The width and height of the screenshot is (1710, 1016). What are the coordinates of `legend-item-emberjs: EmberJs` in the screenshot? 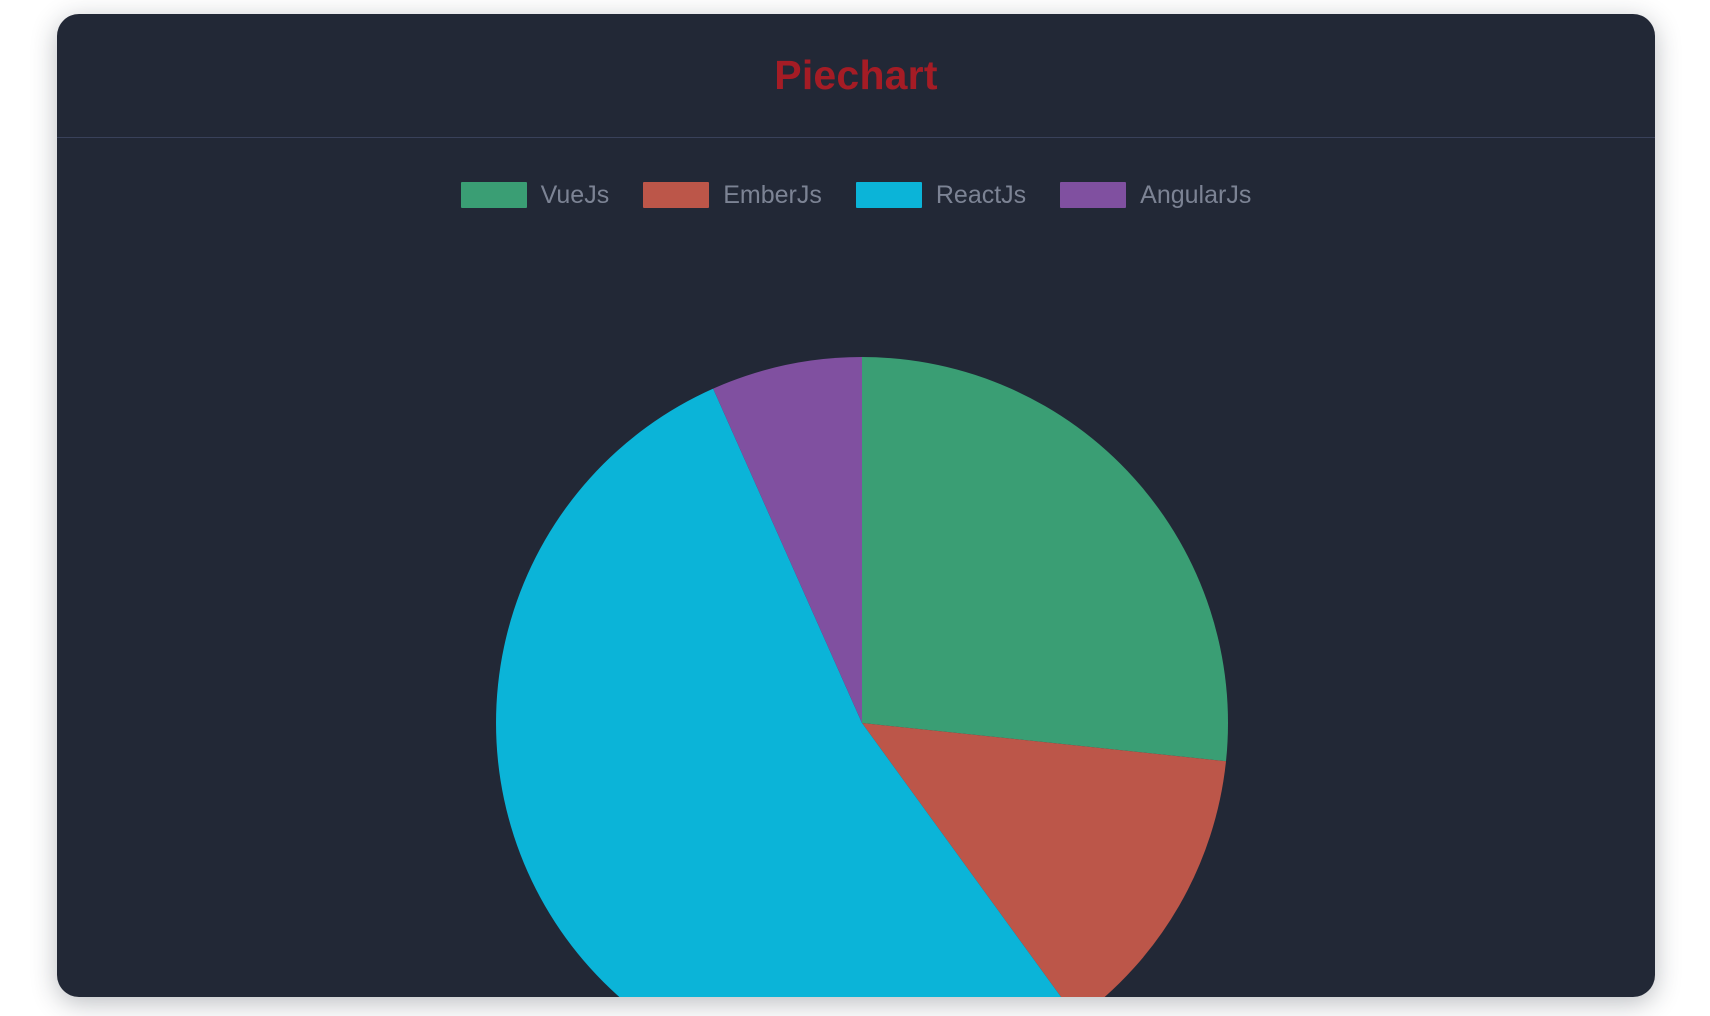 It's located at (732, 195).